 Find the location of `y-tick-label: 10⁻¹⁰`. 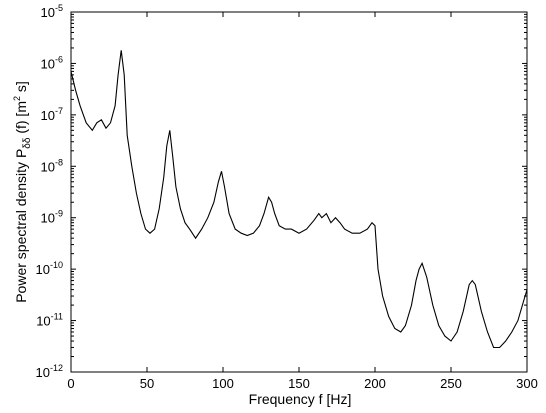

y-tick-label: 10⁻¹⁰ is located at coordinates (49, 268).